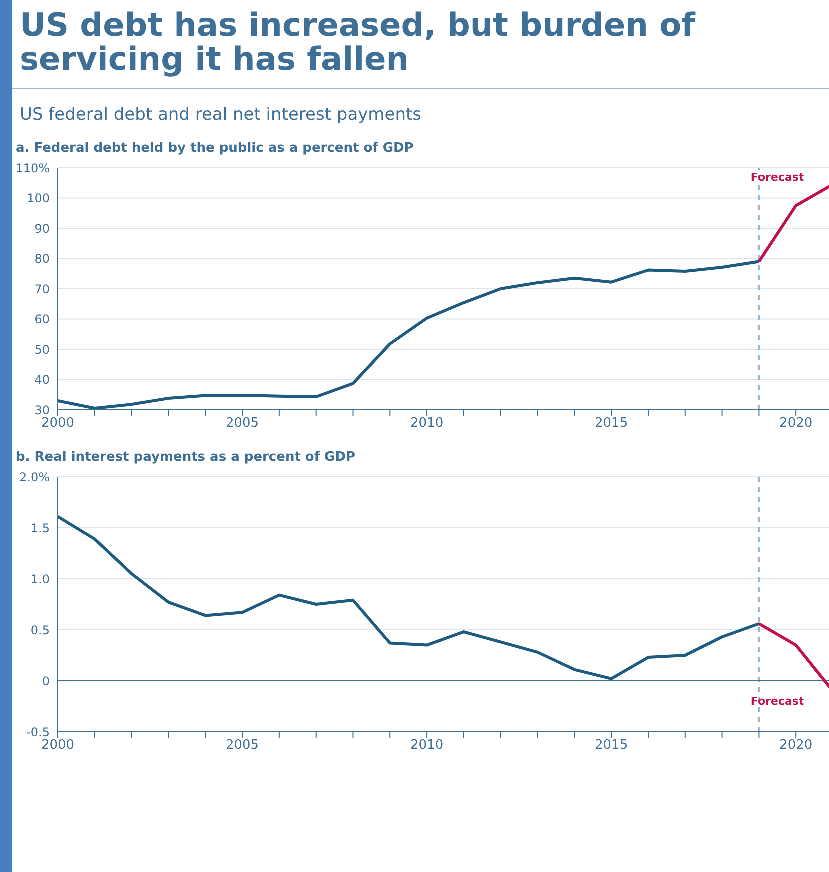 This screenshot has width=829, height=872. I want to click on y-tick-label: 110%, so click(33, 168).